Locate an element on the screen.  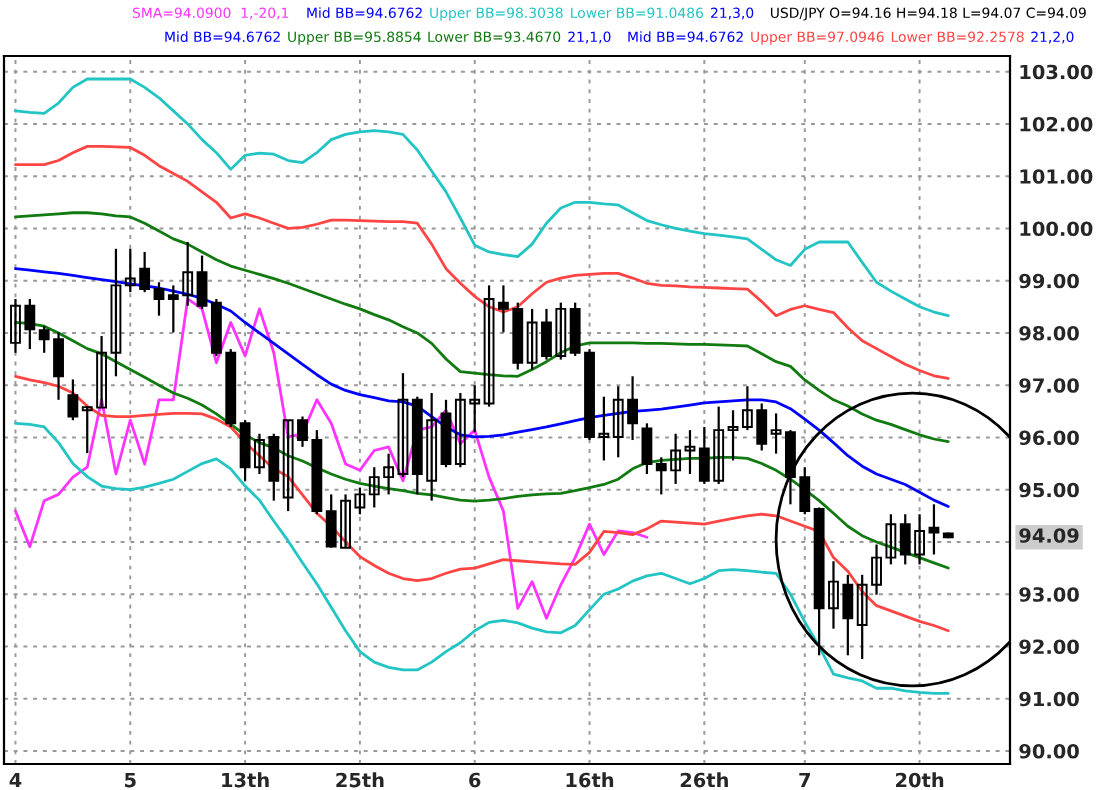
x-tick-label: 6 is located at coordinates (475, 780).